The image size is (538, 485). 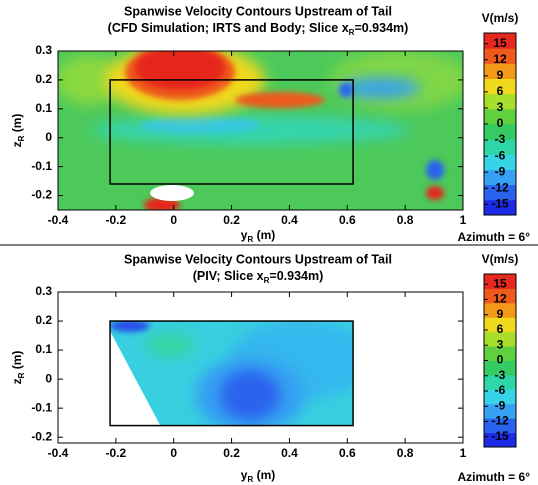 I want to click on y-axis-label-part: (m), so click(x=17, y=125).